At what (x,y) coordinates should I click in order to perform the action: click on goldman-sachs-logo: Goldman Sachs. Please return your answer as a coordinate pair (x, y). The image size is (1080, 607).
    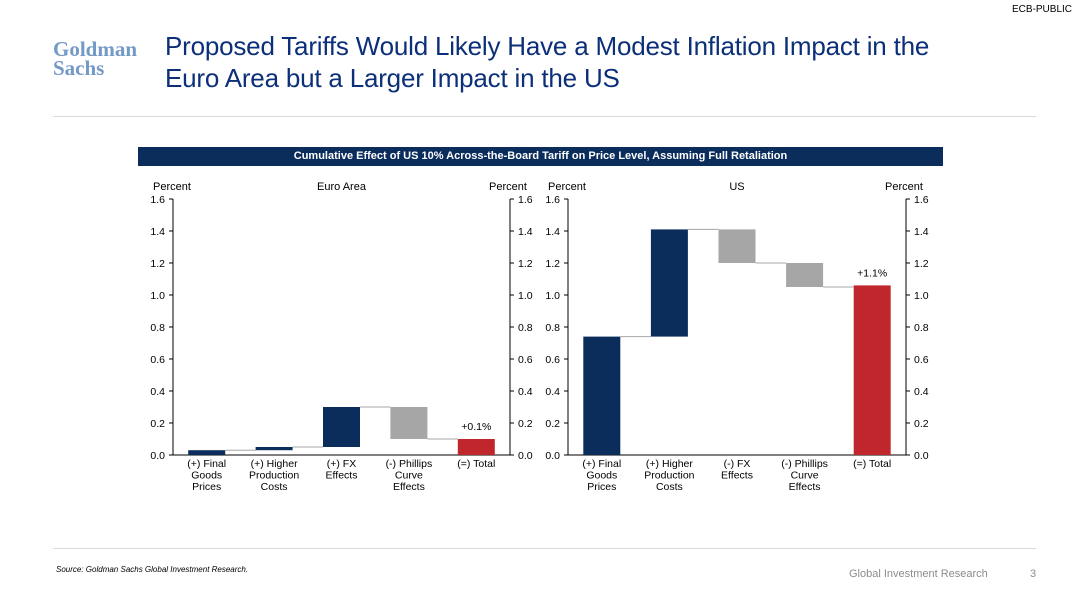
    Looking at the image, I should click on (99, 58).